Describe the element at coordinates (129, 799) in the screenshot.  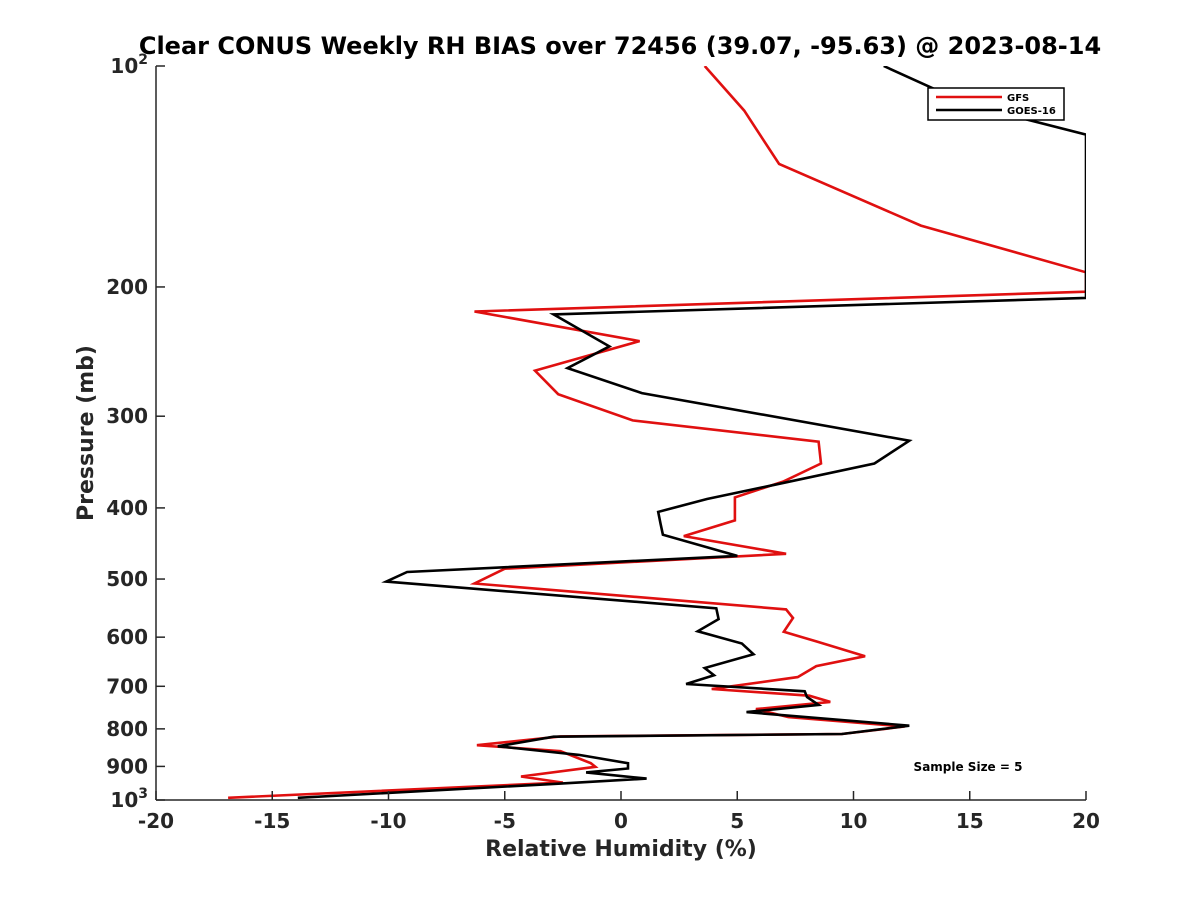
I see `y-tick-label: 10³` at that location.